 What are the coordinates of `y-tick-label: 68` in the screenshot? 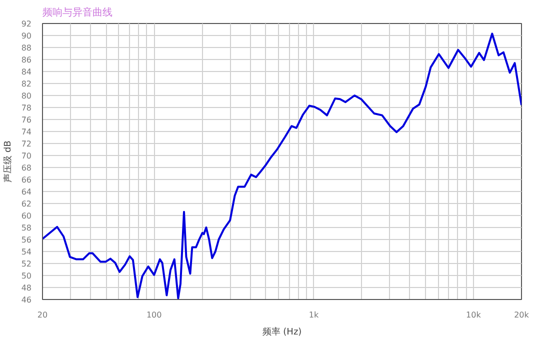 It's located at (26, 168).